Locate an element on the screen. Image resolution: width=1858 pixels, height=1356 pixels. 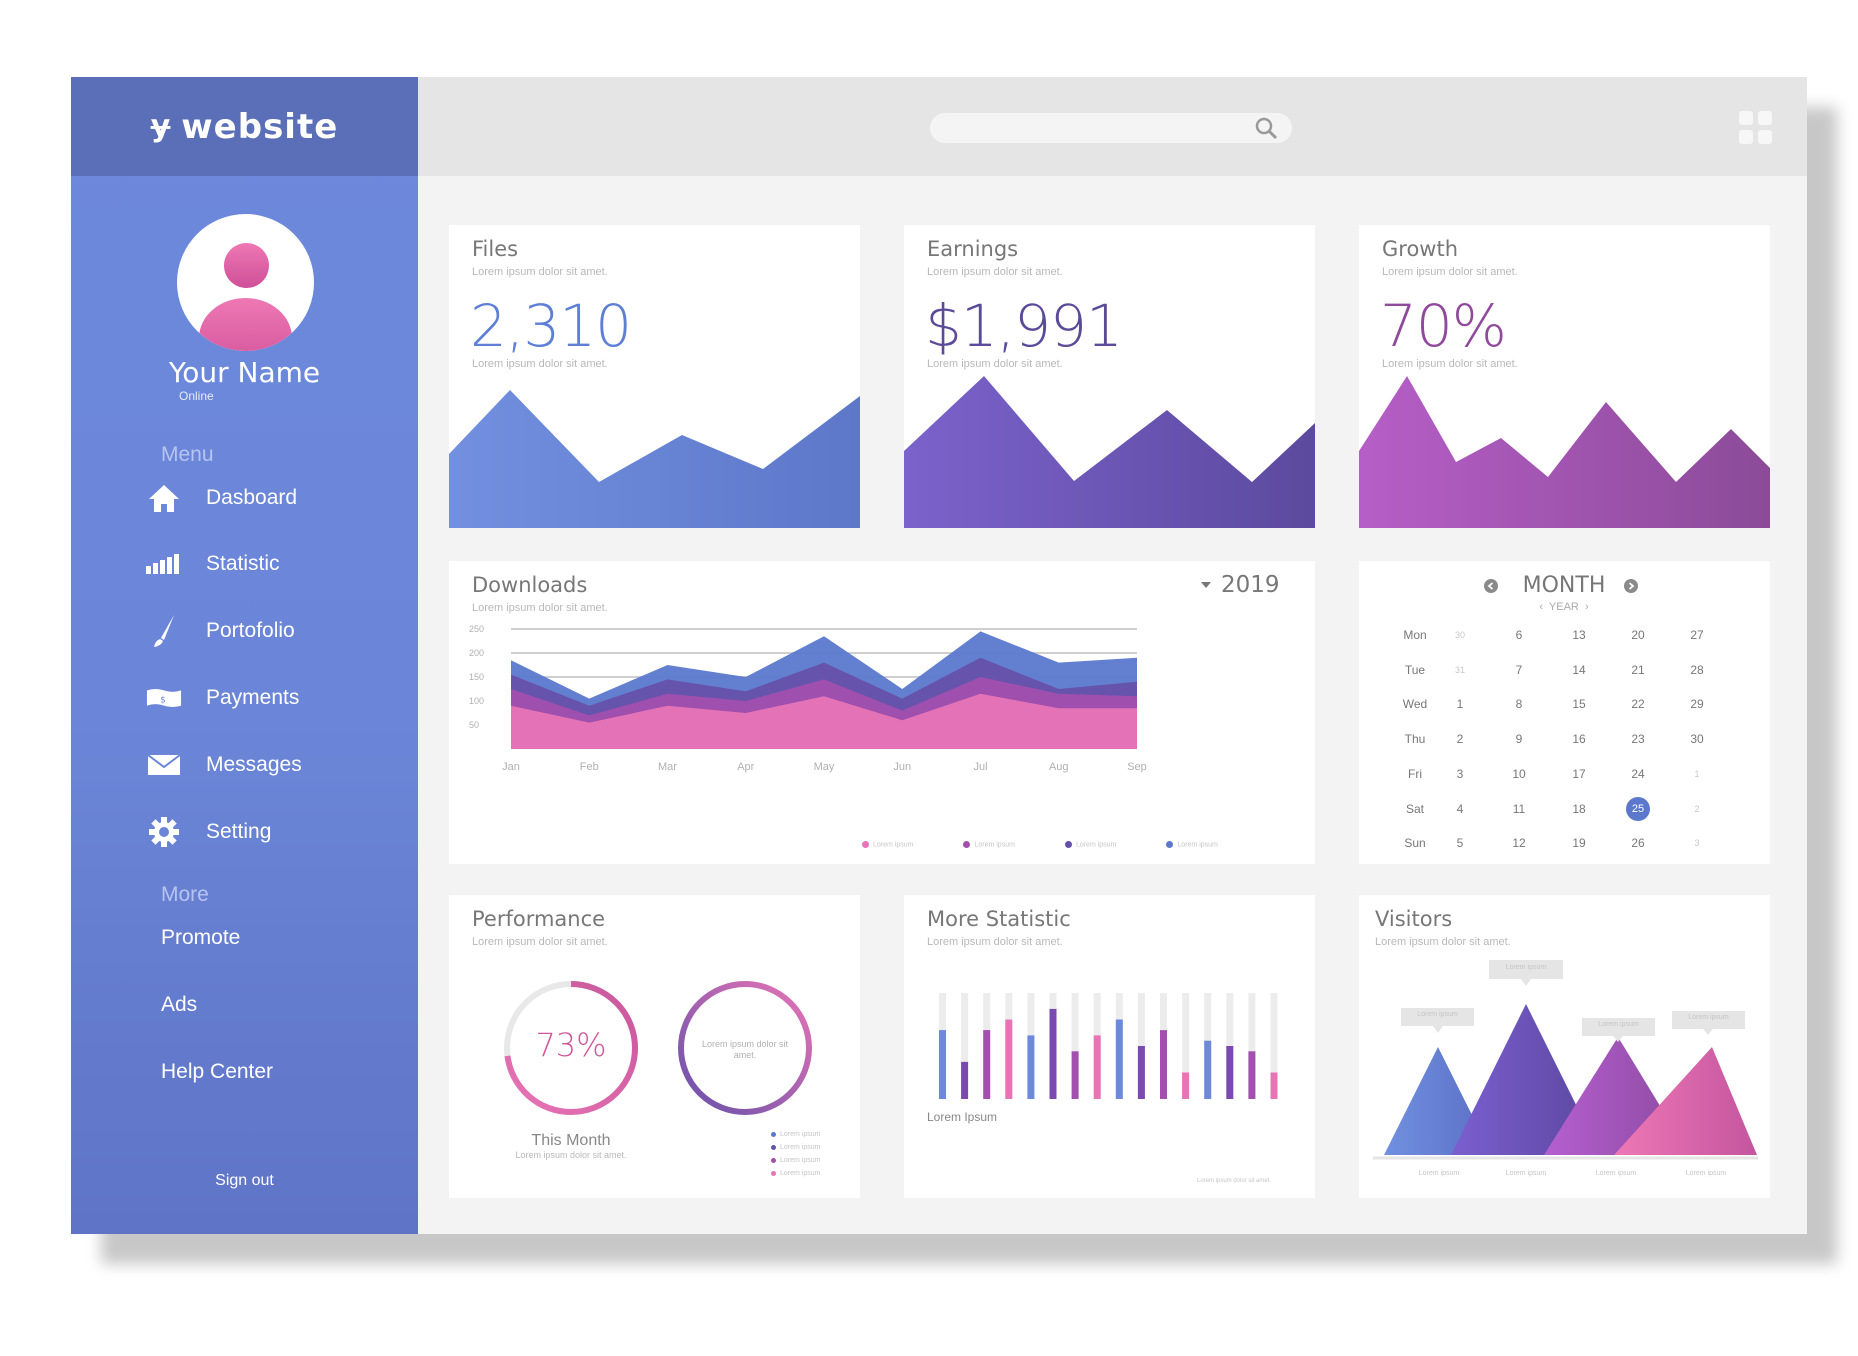
calendar-day-highlighted: 25 is located at coordinates (1638, 808).